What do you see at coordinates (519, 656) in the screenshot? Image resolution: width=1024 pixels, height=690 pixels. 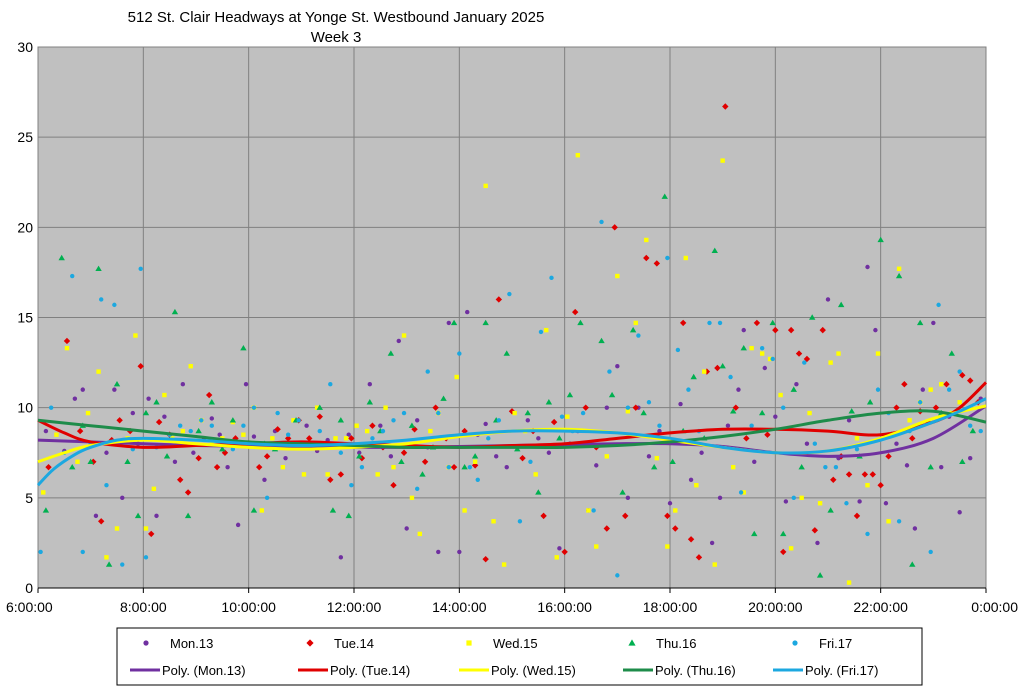 I see `legend-box` at bounding box center [519, 656].